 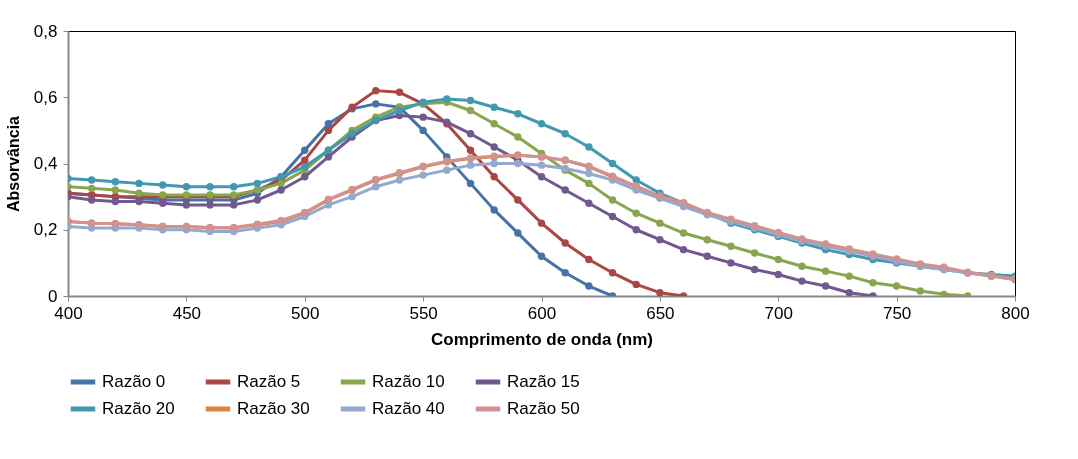 I want to click on x-tick-label: 400, so click(x=68, y=313).